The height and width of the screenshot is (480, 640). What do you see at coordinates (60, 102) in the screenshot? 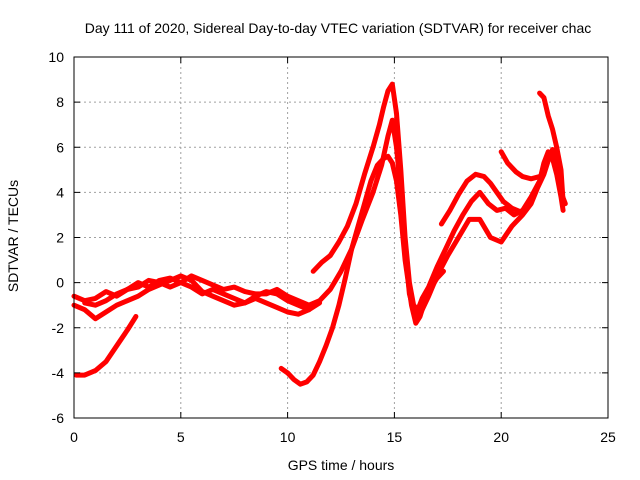
I see `y-tick-label: 8` at bounding box center [60, 102].